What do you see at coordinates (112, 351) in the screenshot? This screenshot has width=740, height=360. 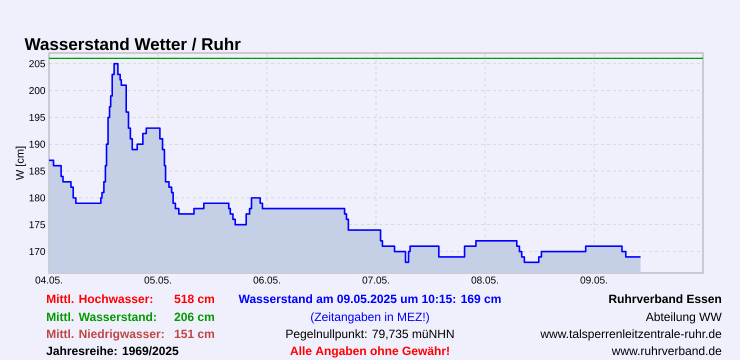 I see `text: Jahresreihe: 1969/2025` at bounding box center [112, 351].